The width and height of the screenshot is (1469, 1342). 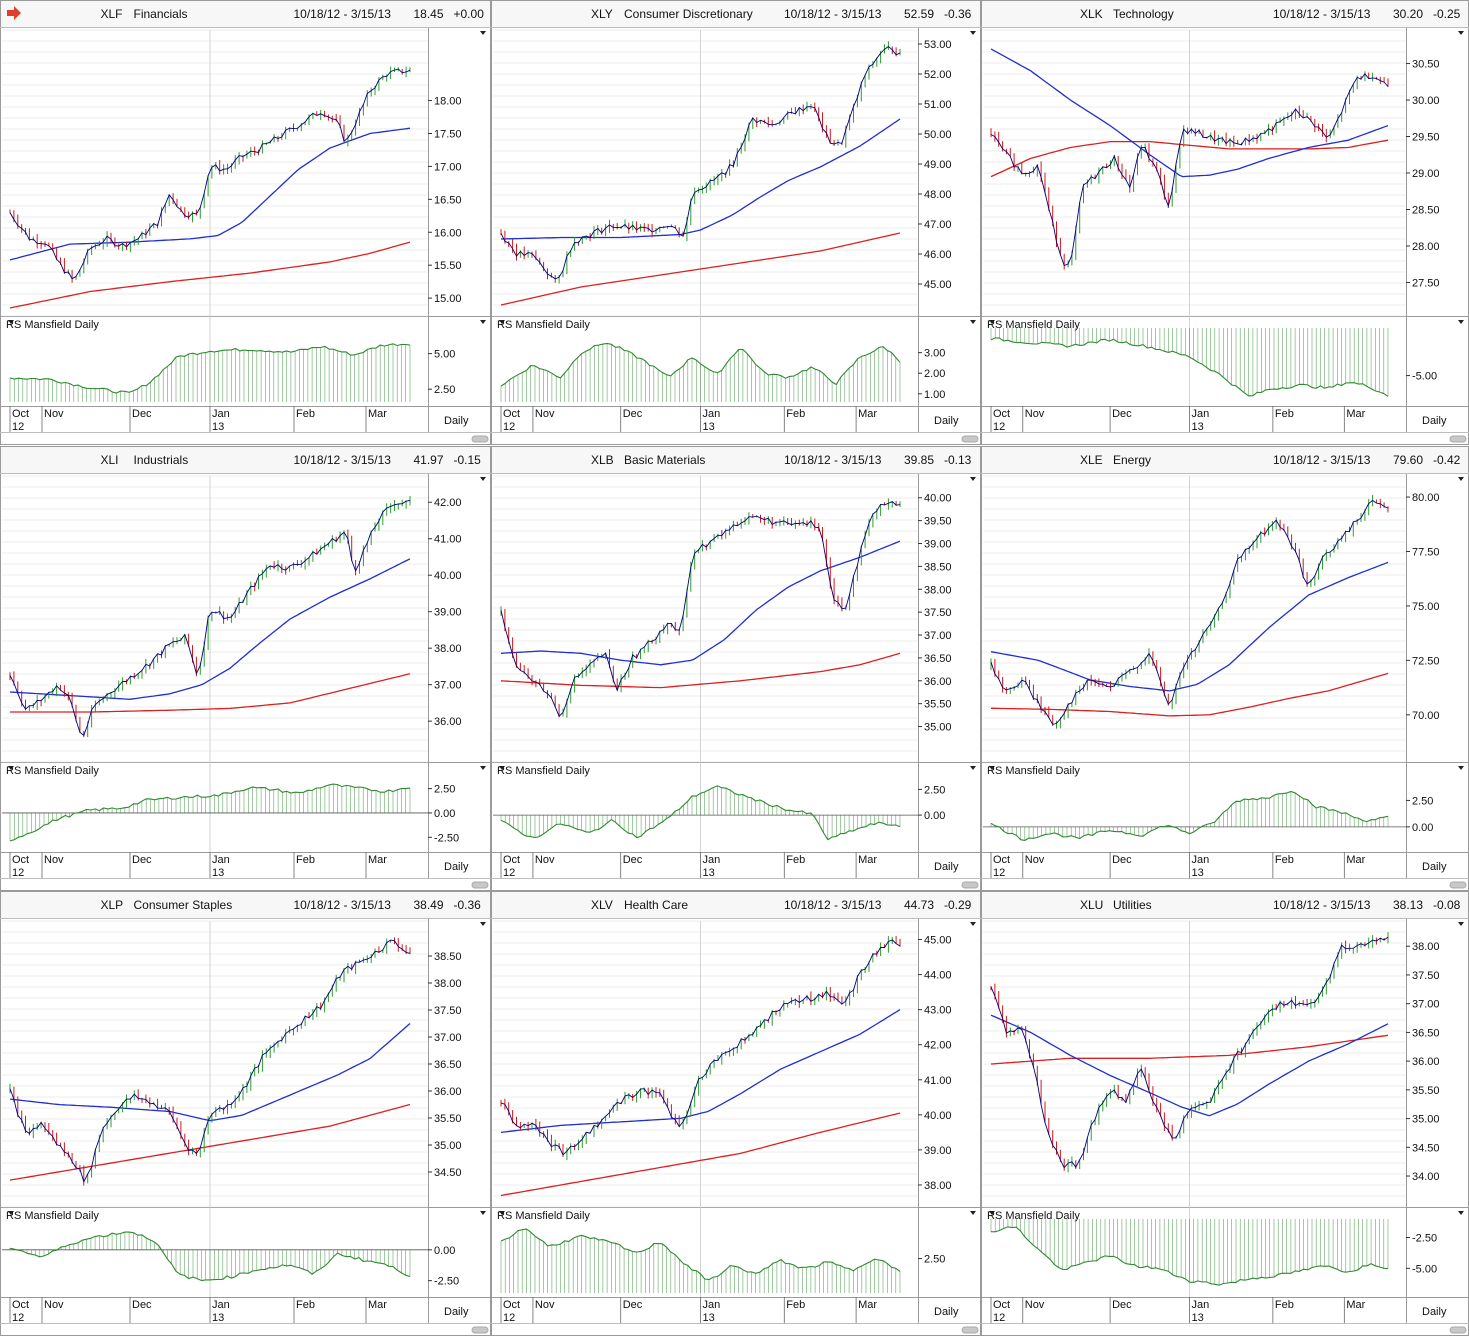 What do you see at coordinates (1426, 498) in the screenshot?
I see `price-tick-label: 80.00` at bounding box center [1426, 498].